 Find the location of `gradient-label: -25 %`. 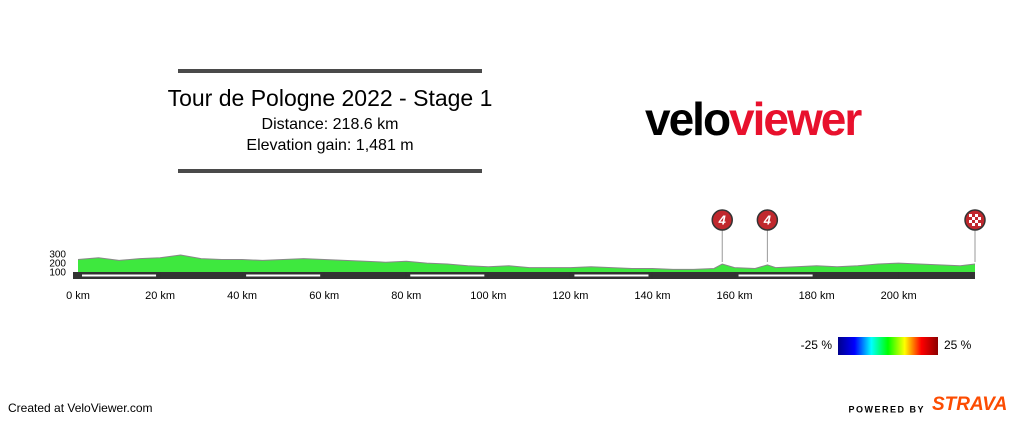

gradient-label: -25 % is located at coordinates (817, 345).